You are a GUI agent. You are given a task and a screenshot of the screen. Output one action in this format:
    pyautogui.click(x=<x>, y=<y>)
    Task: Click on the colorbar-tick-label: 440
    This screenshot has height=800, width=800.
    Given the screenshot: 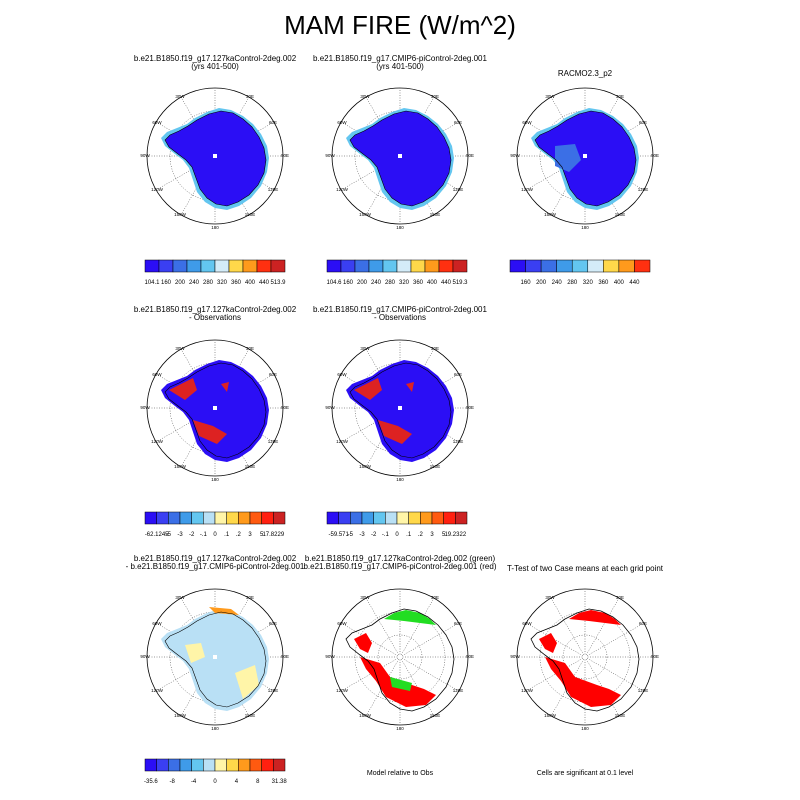 What is the action you would take?
    pyautogui.click(x=634, y=283)
    